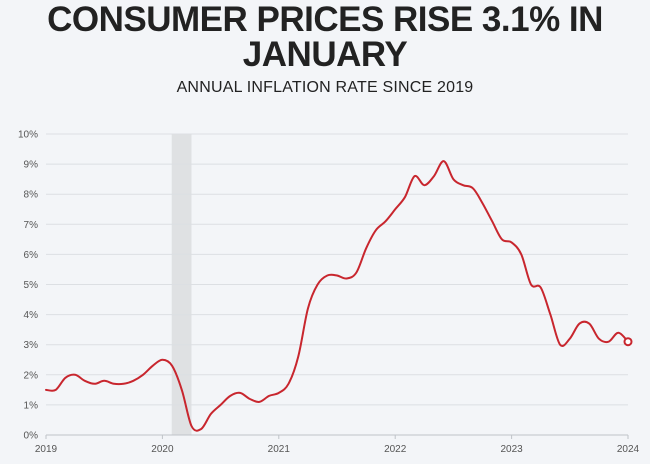  Describe the element at coordinates (628, 342) in the screenshot. I see `latest-value-marker` at that location.